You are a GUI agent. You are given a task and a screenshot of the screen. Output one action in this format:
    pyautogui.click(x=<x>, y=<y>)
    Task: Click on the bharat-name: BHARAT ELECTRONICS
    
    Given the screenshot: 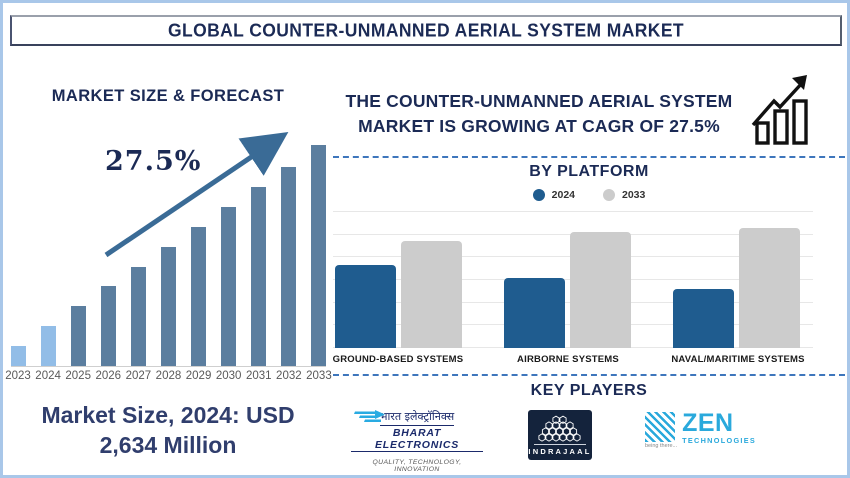 What is the action you would take?
    pyautogui.click(x=417, y=439)
    